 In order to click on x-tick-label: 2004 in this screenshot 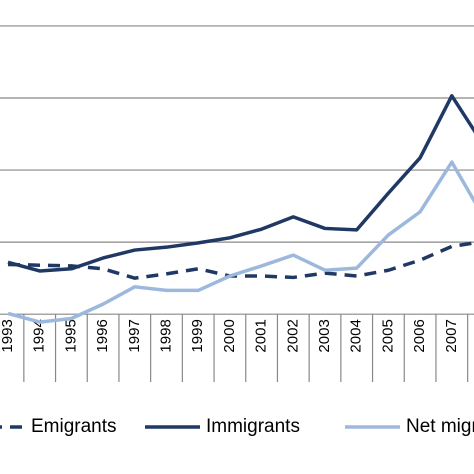, I will do `click(356, 335)`.